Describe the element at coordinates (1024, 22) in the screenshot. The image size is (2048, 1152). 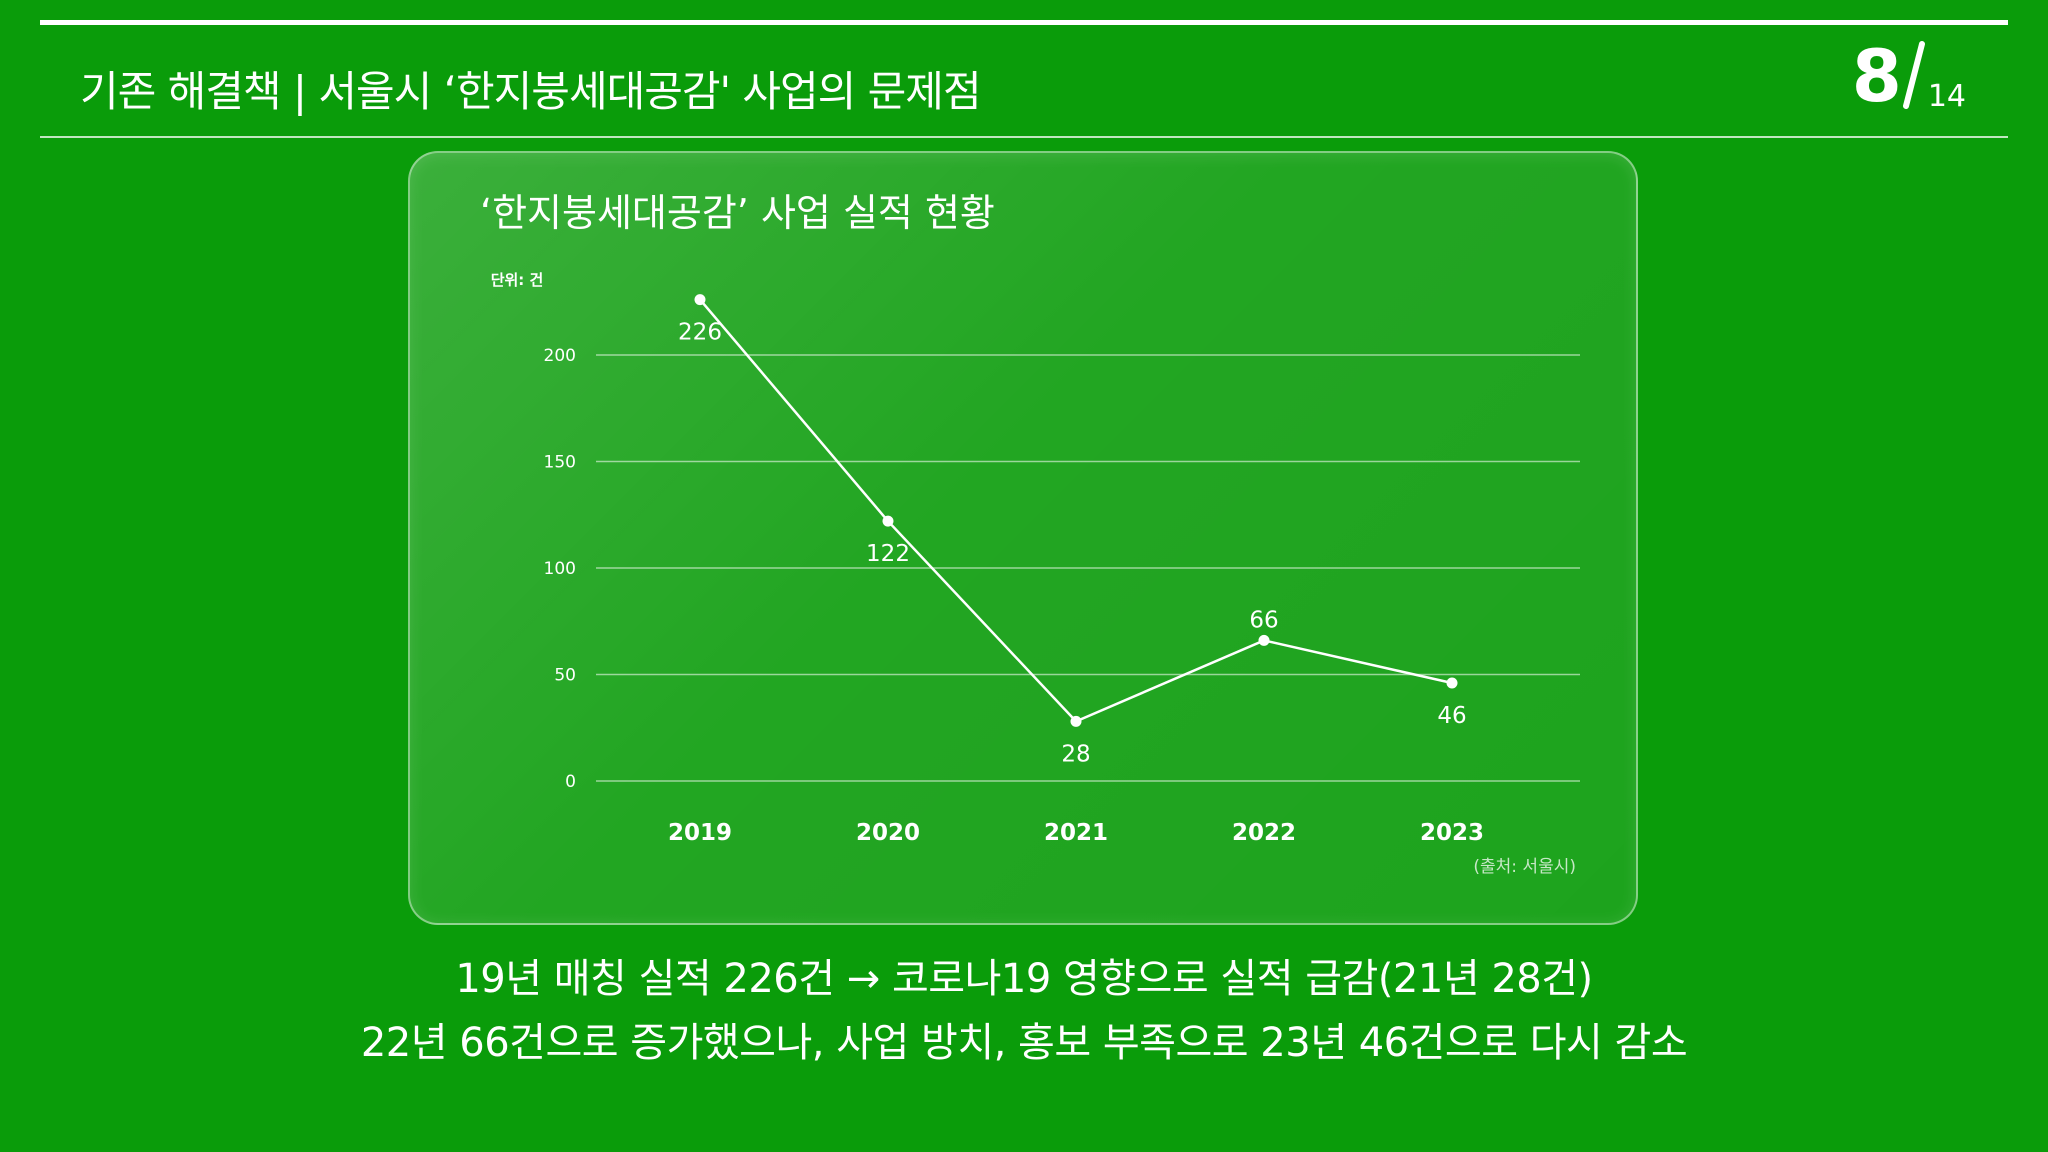
I see `top-rule` at that location.